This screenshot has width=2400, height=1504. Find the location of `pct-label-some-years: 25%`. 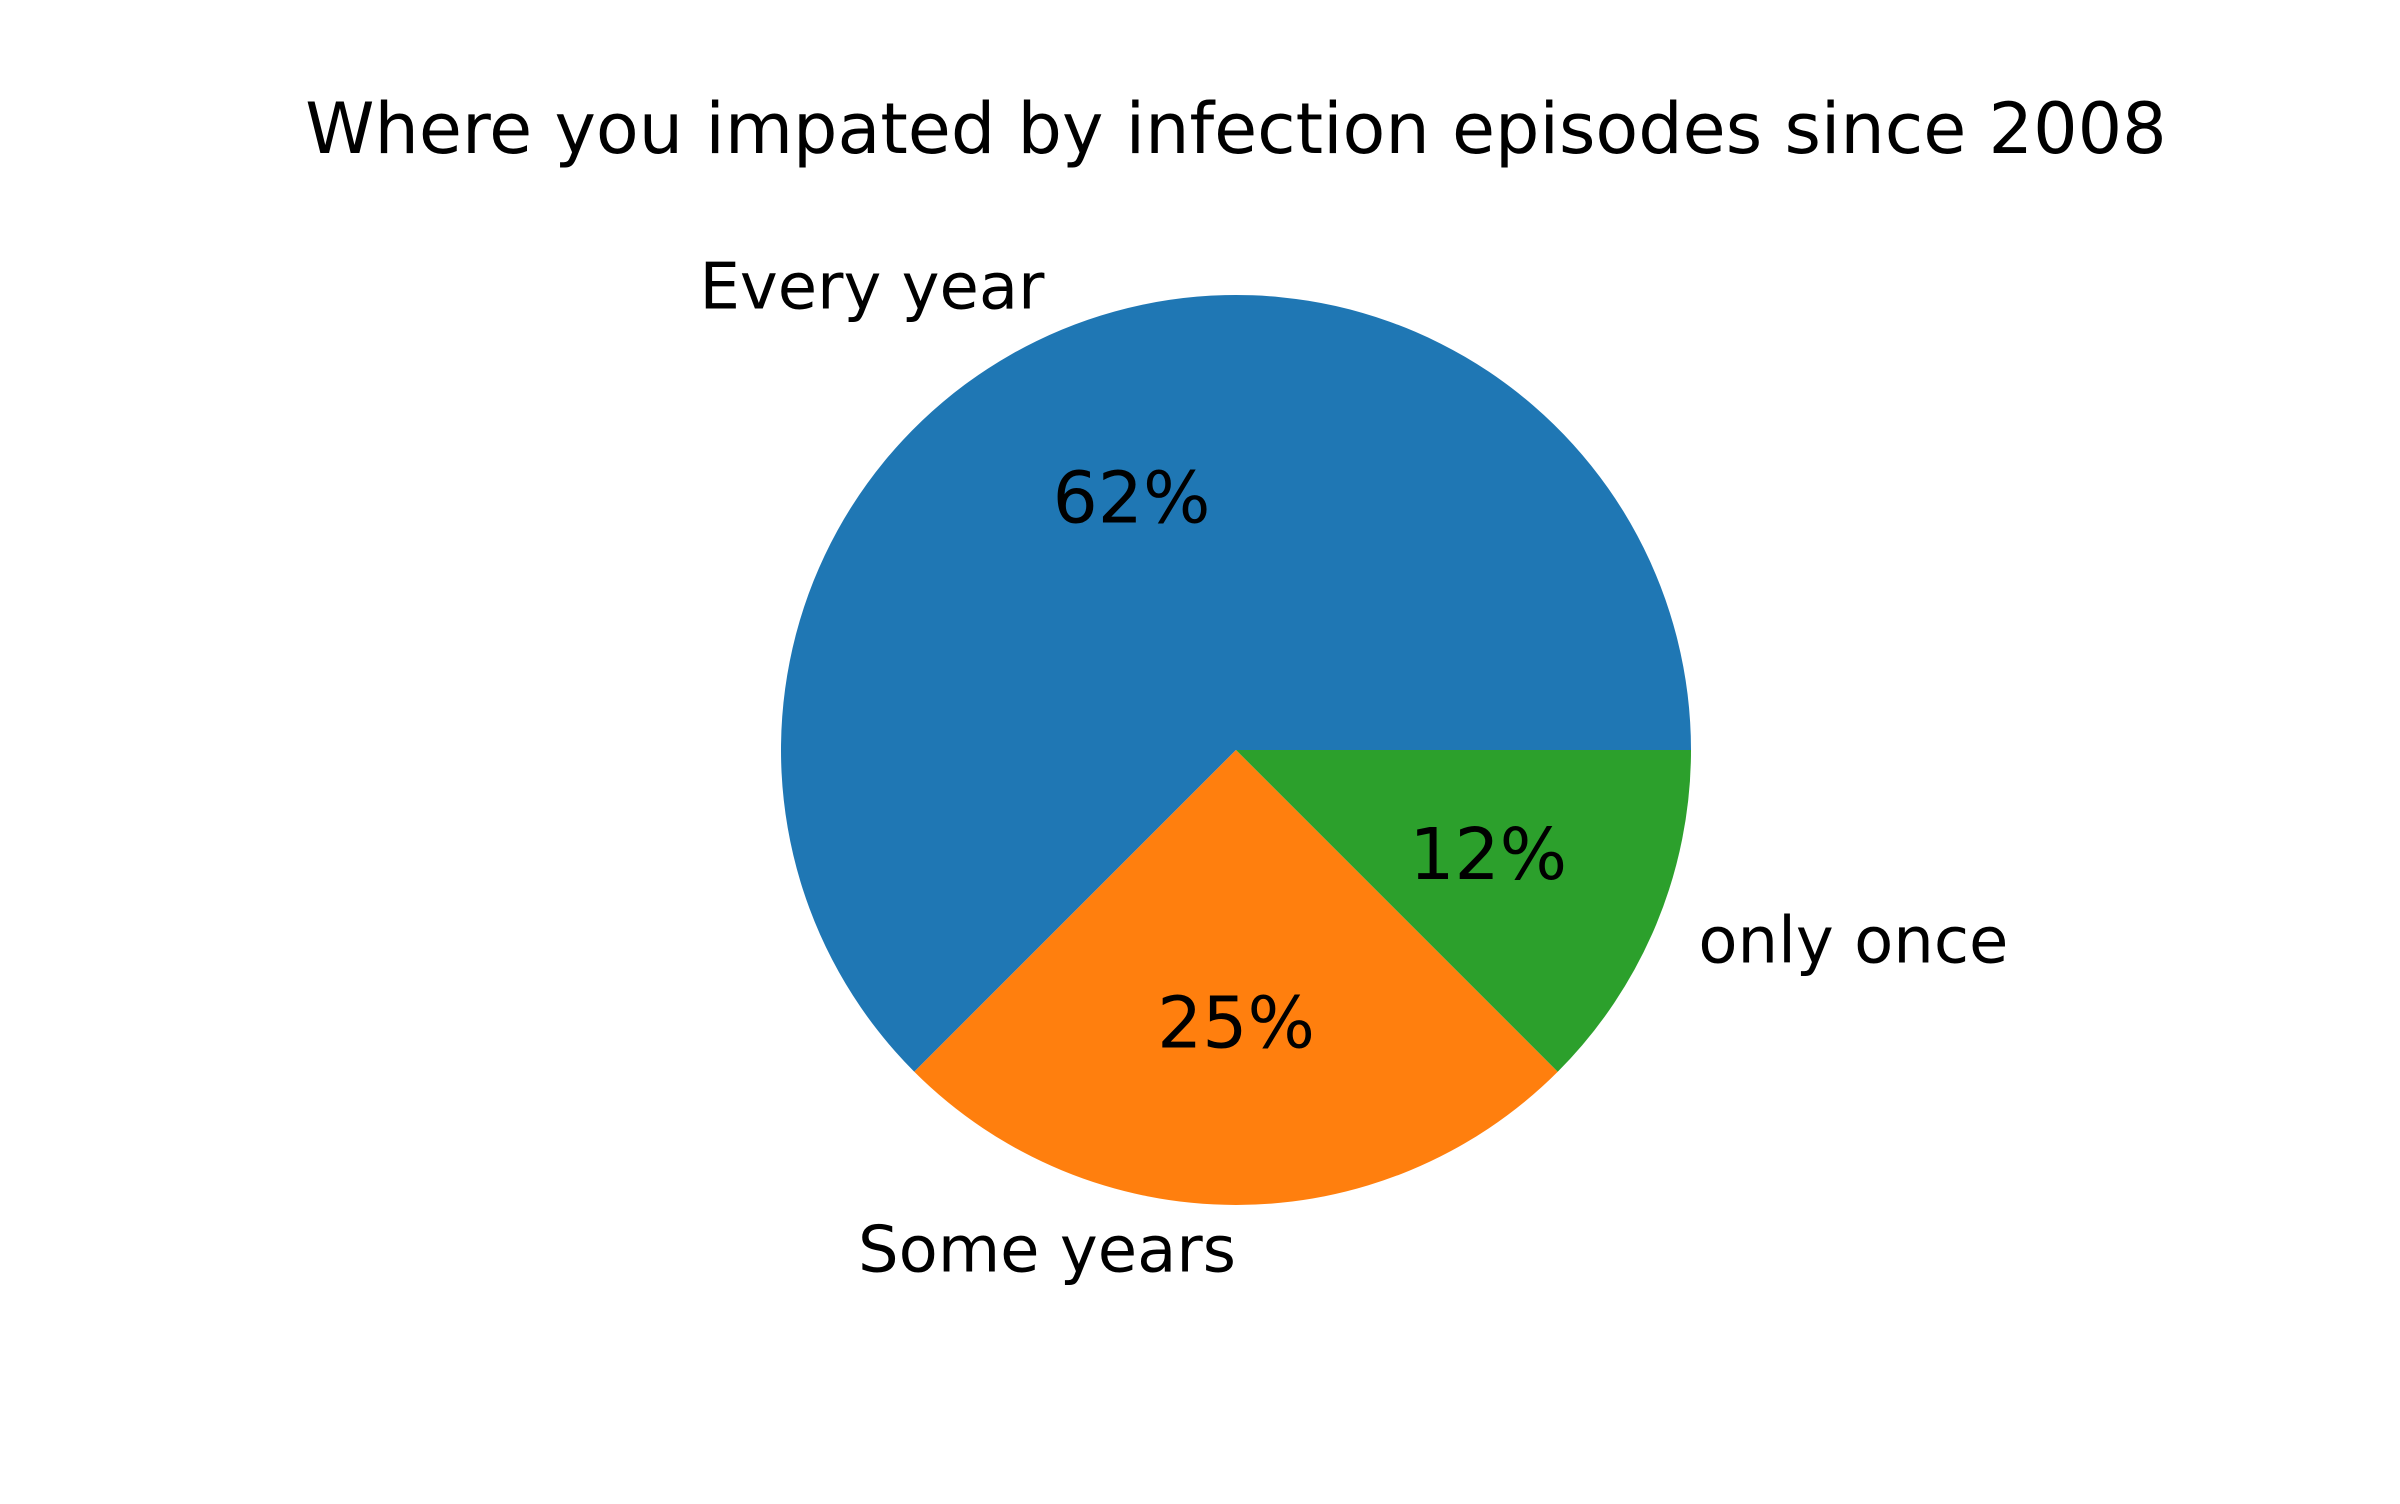

pct-label-some-years: 25% is located at coordinates (1236, 1023).